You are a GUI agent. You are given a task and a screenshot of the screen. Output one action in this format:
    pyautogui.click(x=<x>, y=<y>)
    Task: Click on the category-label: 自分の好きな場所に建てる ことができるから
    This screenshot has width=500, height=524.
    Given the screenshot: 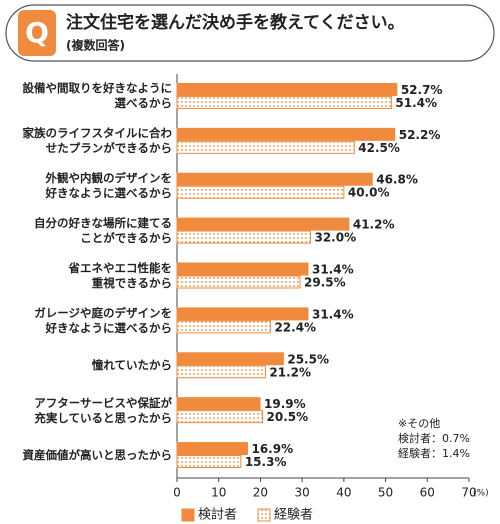 What is the action you would take?
    pyautogui.click(x=103, y=231)
    